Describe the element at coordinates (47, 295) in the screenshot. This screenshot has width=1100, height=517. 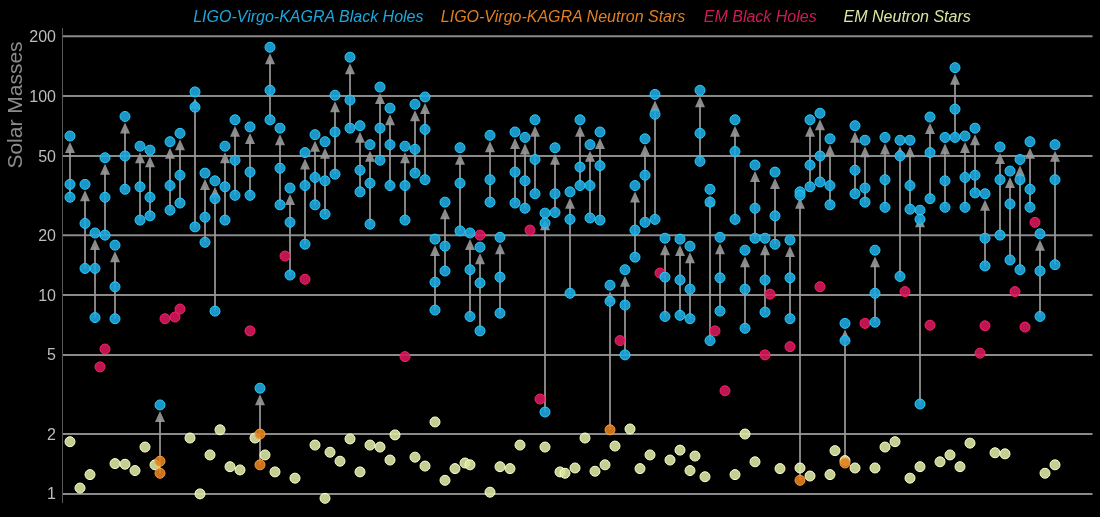
I see `y-tick-label: 10` at that location.